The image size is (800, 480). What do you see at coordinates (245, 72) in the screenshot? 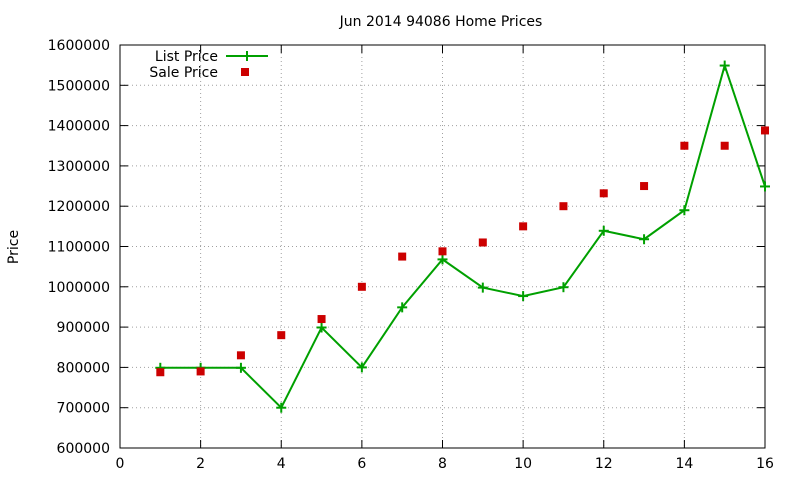
I see `legend-square-swatch` at bounding box center [245, 72].